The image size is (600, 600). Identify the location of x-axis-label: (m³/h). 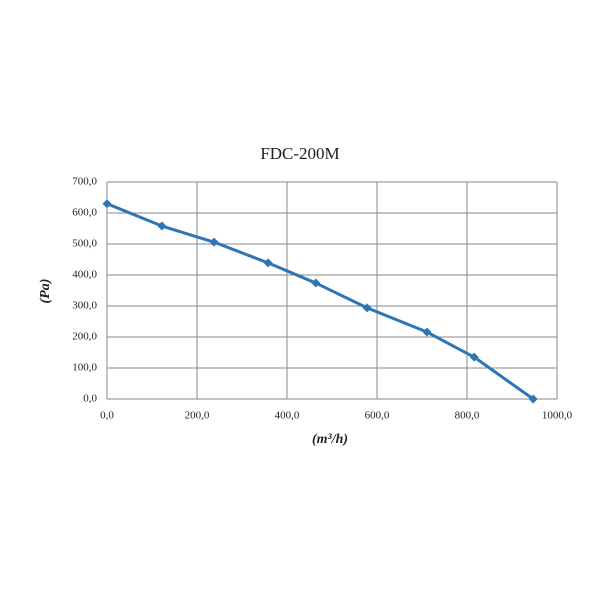
(330, 439).